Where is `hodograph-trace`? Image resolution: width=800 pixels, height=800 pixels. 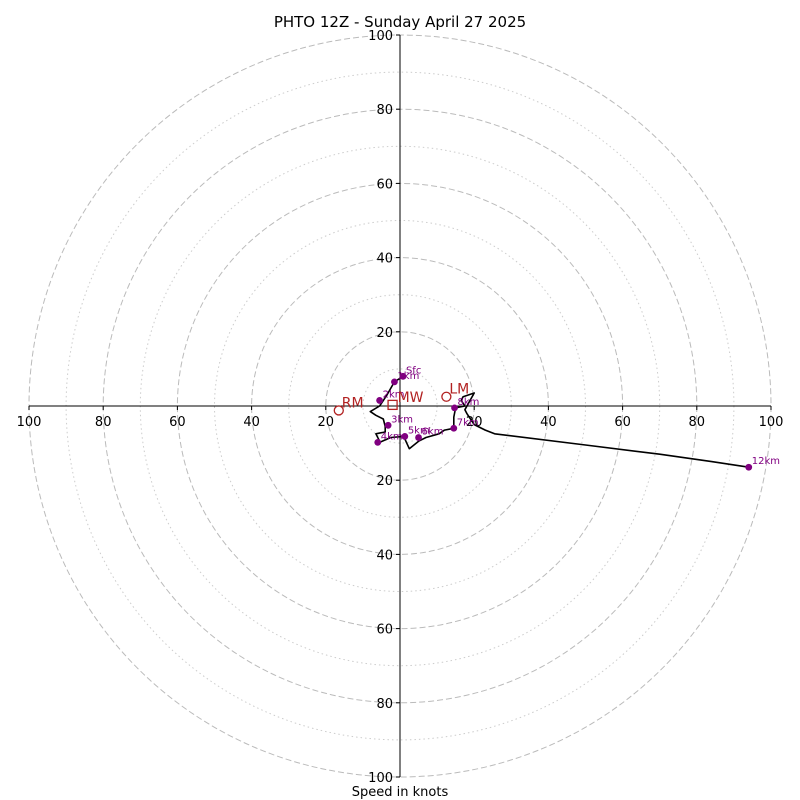 hodograph-trace is located at coordinates (559, 421).